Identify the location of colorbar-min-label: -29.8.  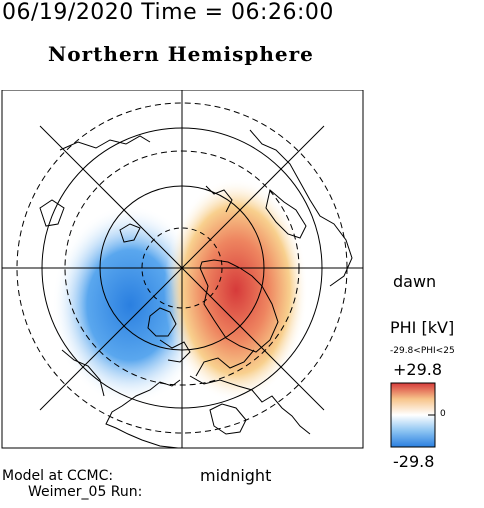
(414, 461).